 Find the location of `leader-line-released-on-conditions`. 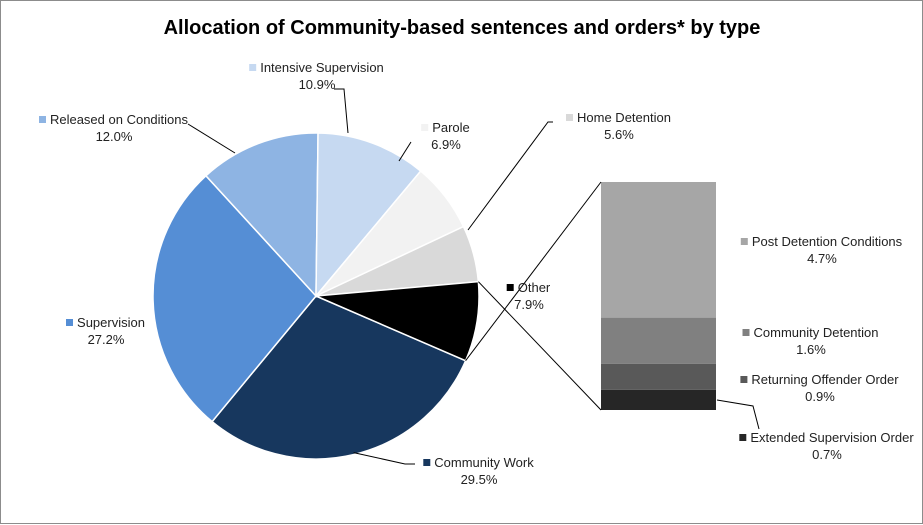

leader-line-released-on-conditions is located at coordinates (211, 138).